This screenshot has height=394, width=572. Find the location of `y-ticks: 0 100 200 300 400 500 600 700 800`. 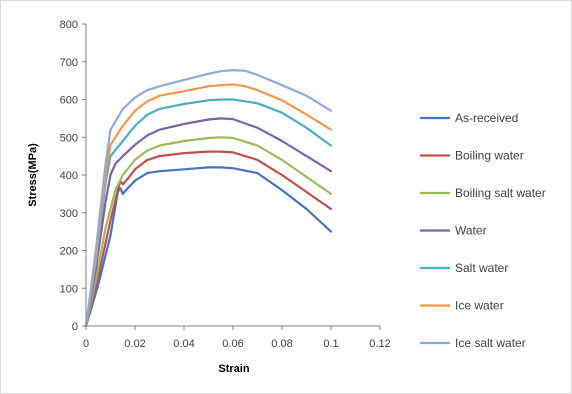

y-ticks: 0 100 200 300 400 500 600 700 800 is located at coordinates (73, 176).